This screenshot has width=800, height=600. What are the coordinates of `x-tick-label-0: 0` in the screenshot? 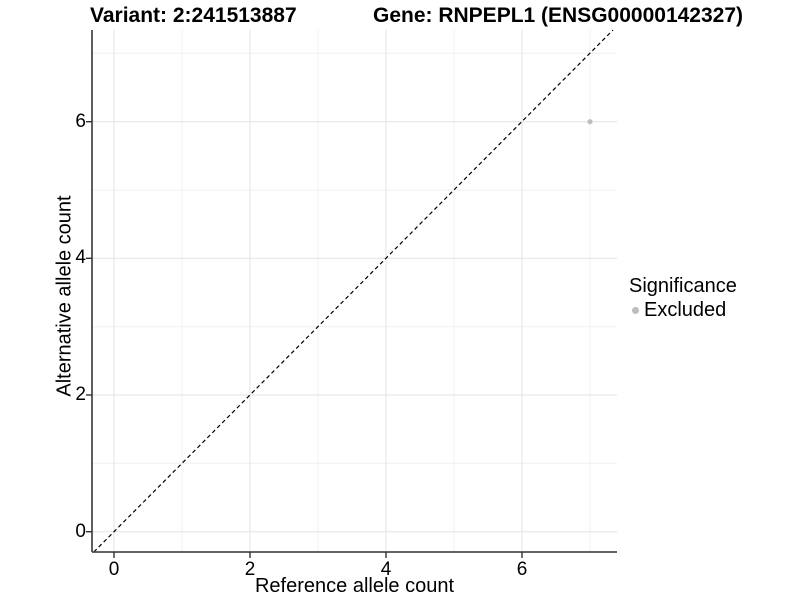 It's located at (114, 569).